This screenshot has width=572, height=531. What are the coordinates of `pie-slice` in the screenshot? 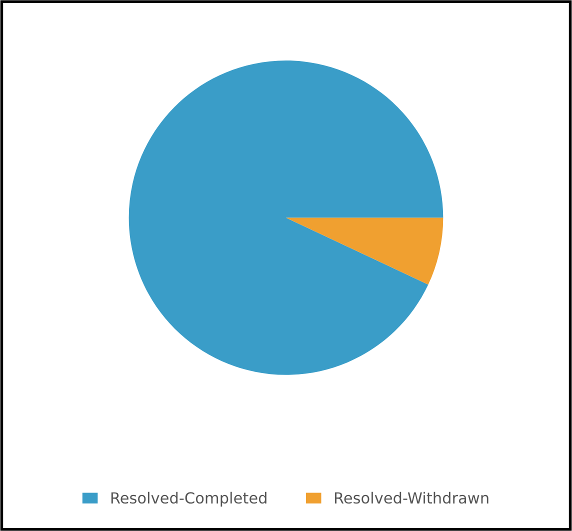 It's located at (365, 251).